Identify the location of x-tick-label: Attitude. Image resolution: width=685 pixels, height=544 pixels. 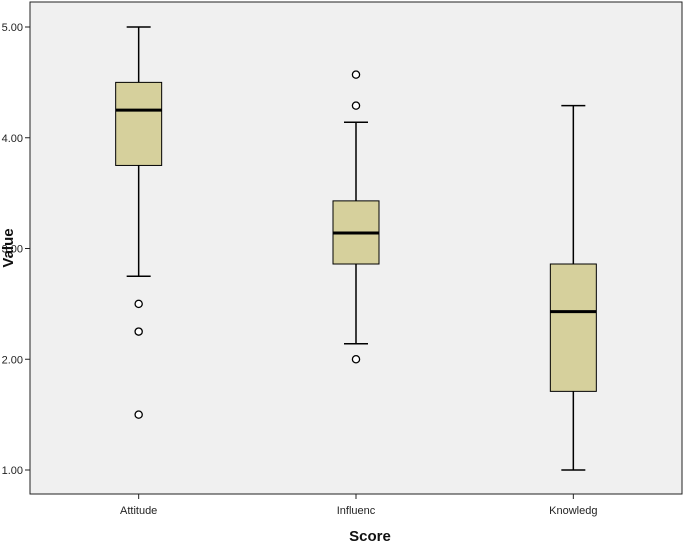
(138, 511).